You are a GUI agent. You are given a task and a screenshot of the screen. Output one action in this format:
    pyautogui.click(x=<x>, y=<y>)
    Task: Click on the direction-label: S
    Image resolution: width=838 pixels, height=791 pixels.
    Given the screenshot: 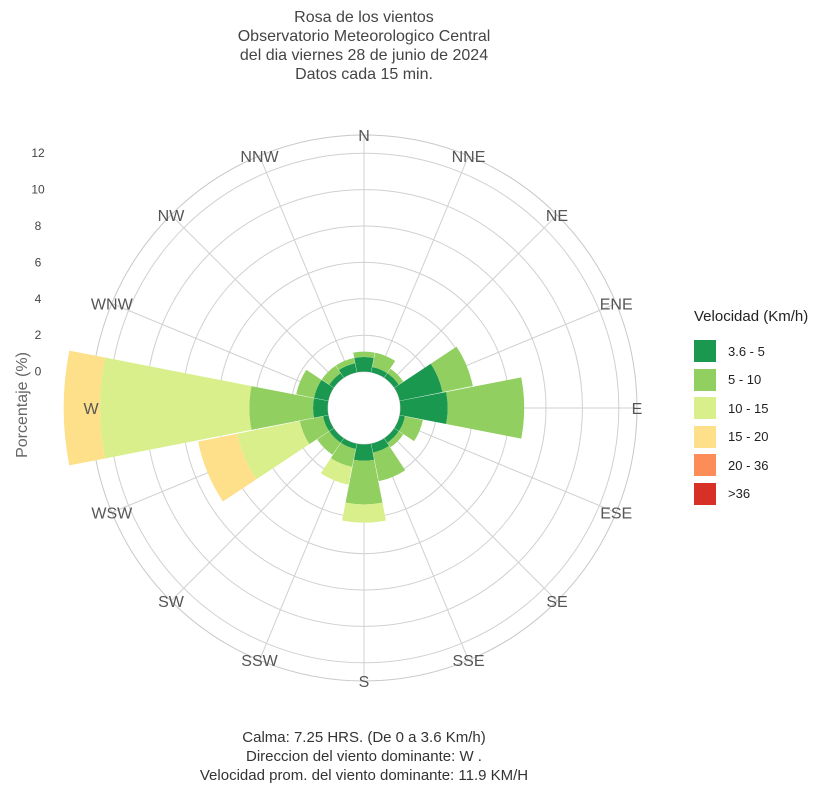 What is the action you would take?
    pyautogui.click(x=364, y=682)
    